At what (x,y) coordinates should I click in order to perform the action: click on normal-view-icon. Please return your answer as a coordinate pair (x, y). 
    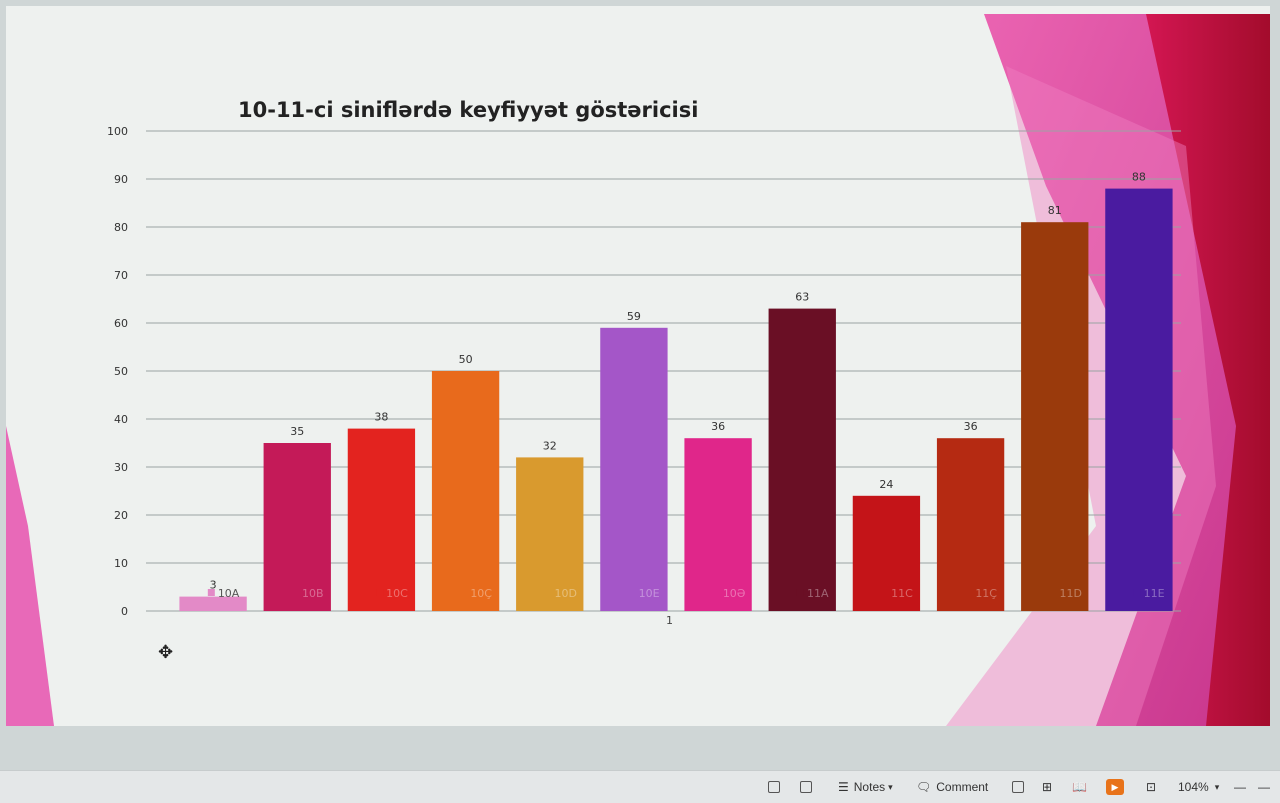
    Looking at the image, I should click on (1018, 787).